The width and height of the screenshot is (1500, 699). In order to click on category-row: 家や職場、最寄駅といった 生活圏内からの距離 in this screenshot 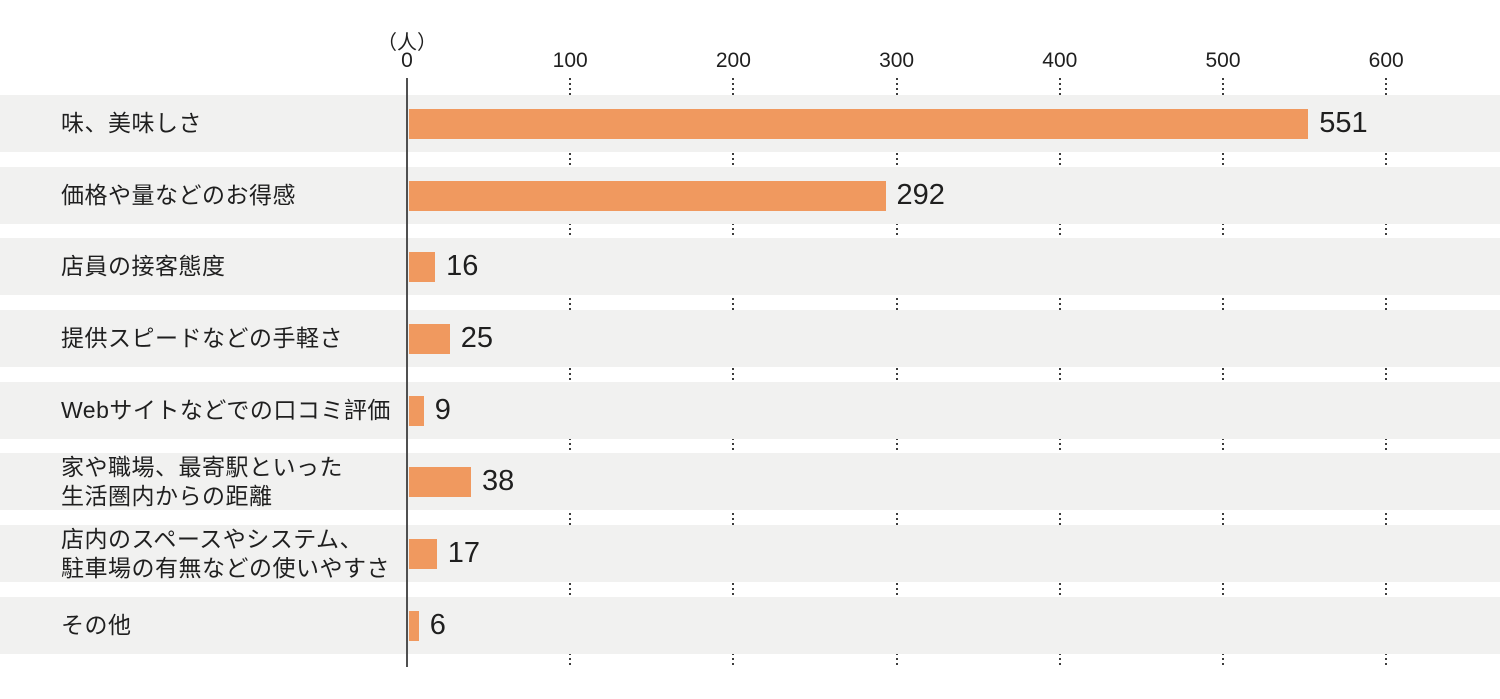, I will do `click(750, 481)`.